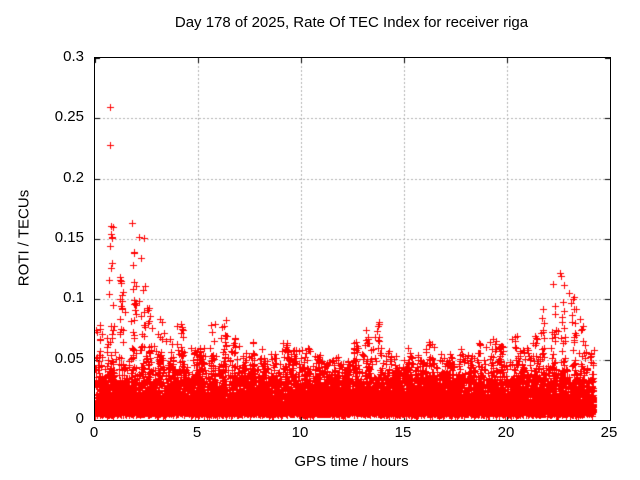 This screenshot has height=480, width=640. I want to click on x-tick-label: 25, so click(609, 432).